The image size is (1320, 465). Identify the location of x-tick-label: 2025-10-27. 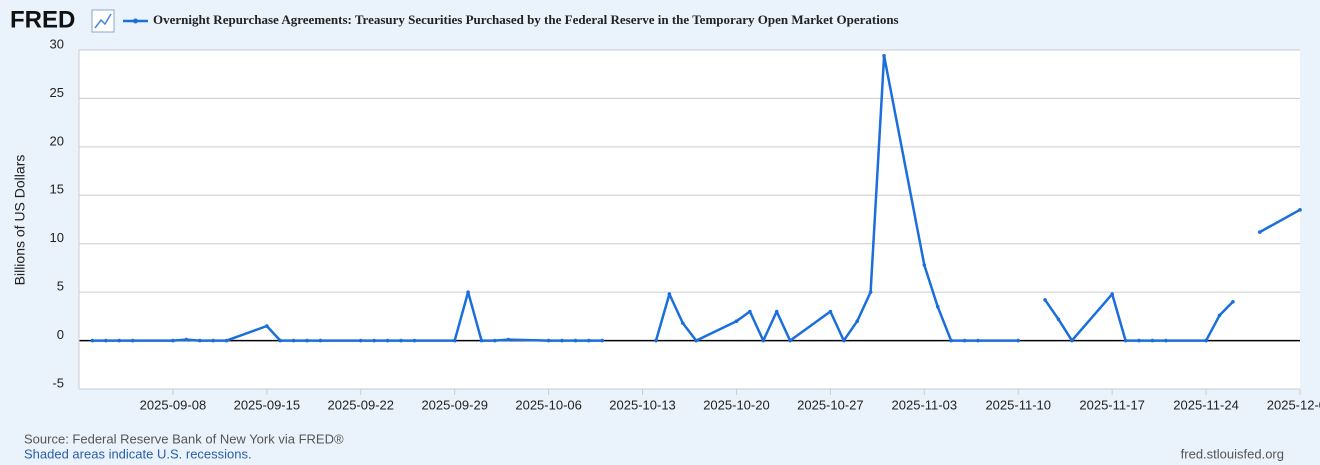
(830, 404).